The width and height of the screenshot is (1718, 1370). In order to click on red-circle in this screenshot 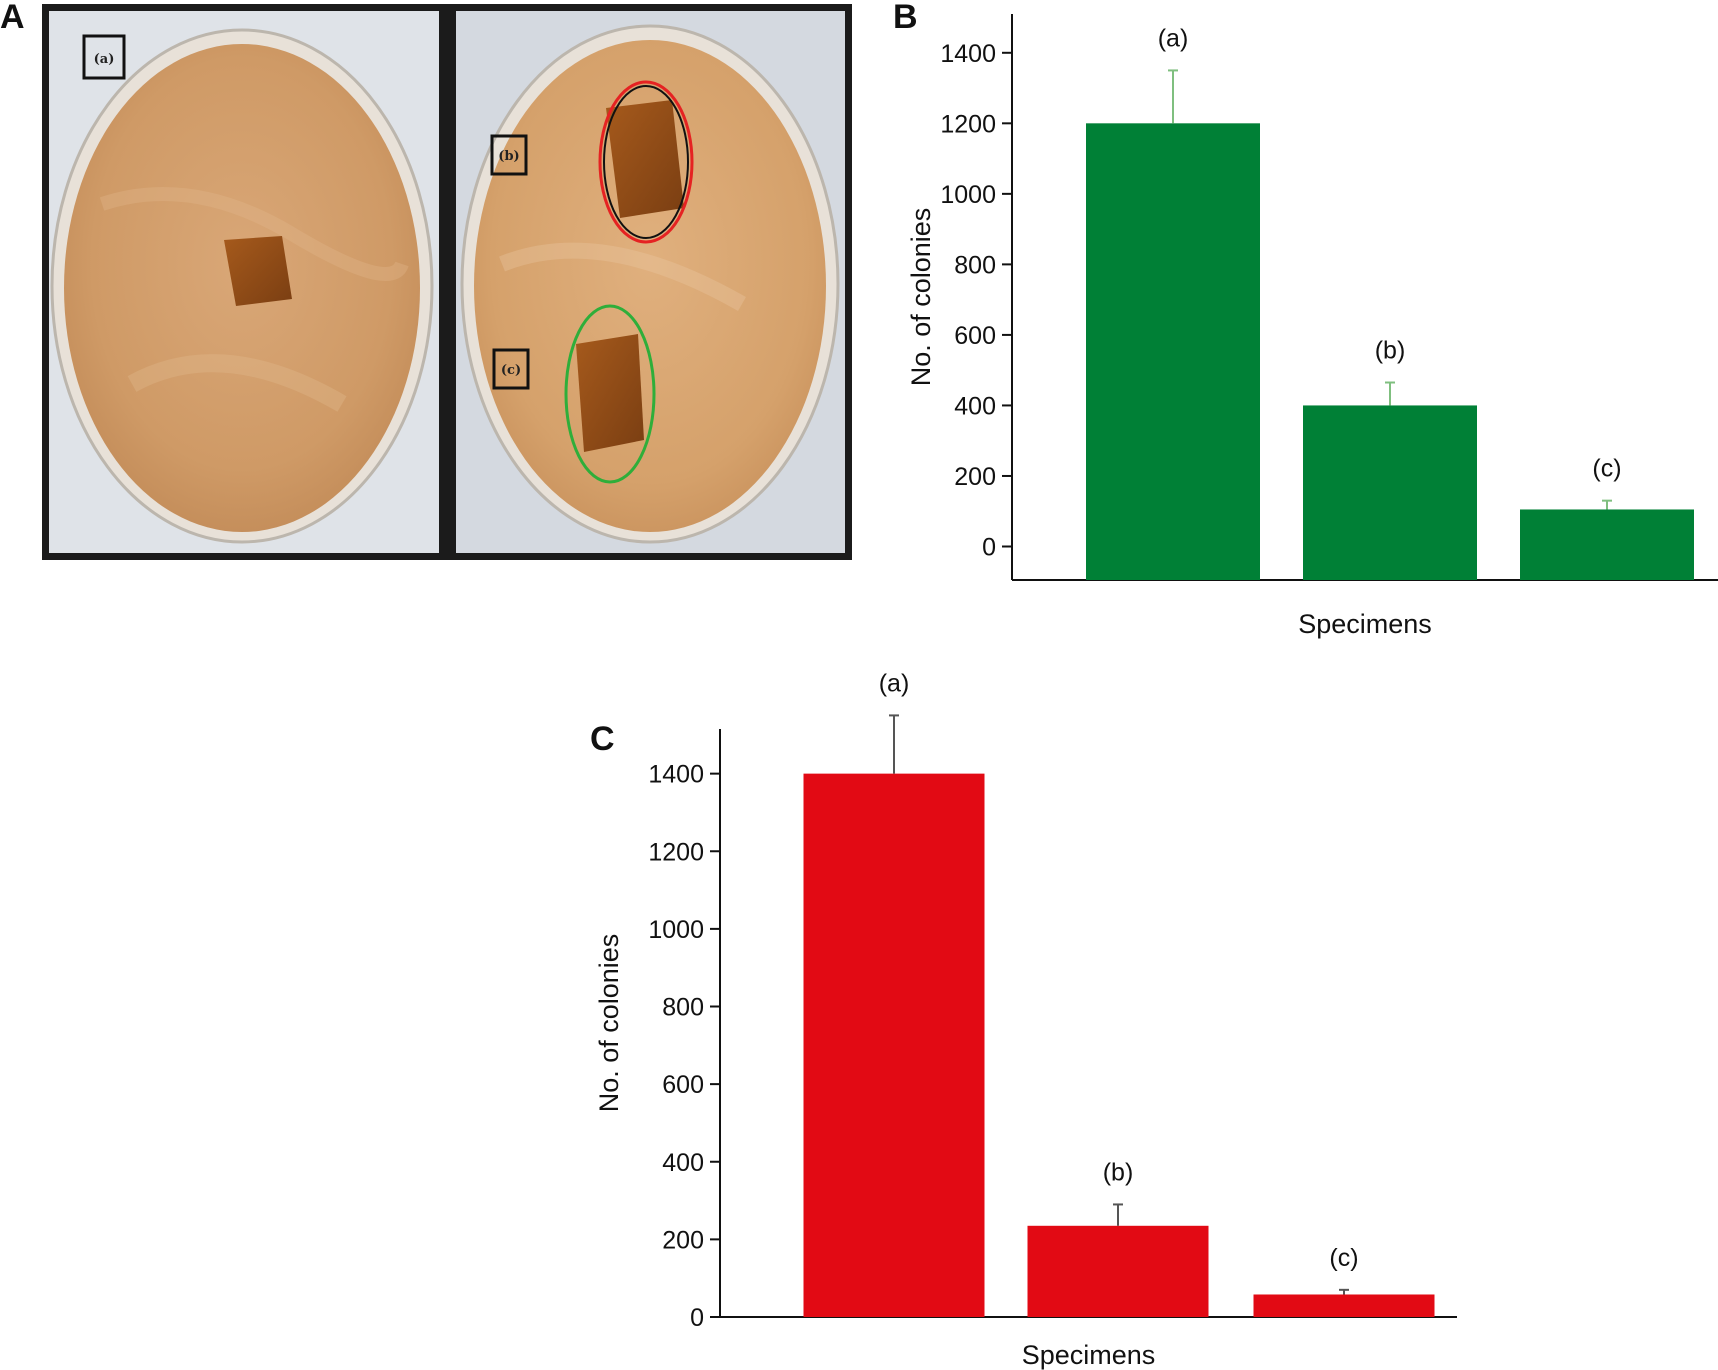, I will do `click(646, 162)`.